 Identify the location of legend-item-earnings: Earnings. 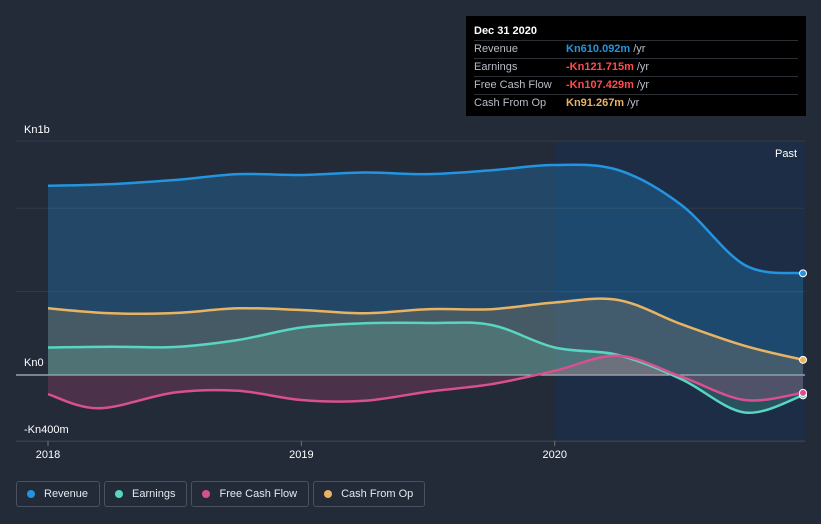
(146, 494).